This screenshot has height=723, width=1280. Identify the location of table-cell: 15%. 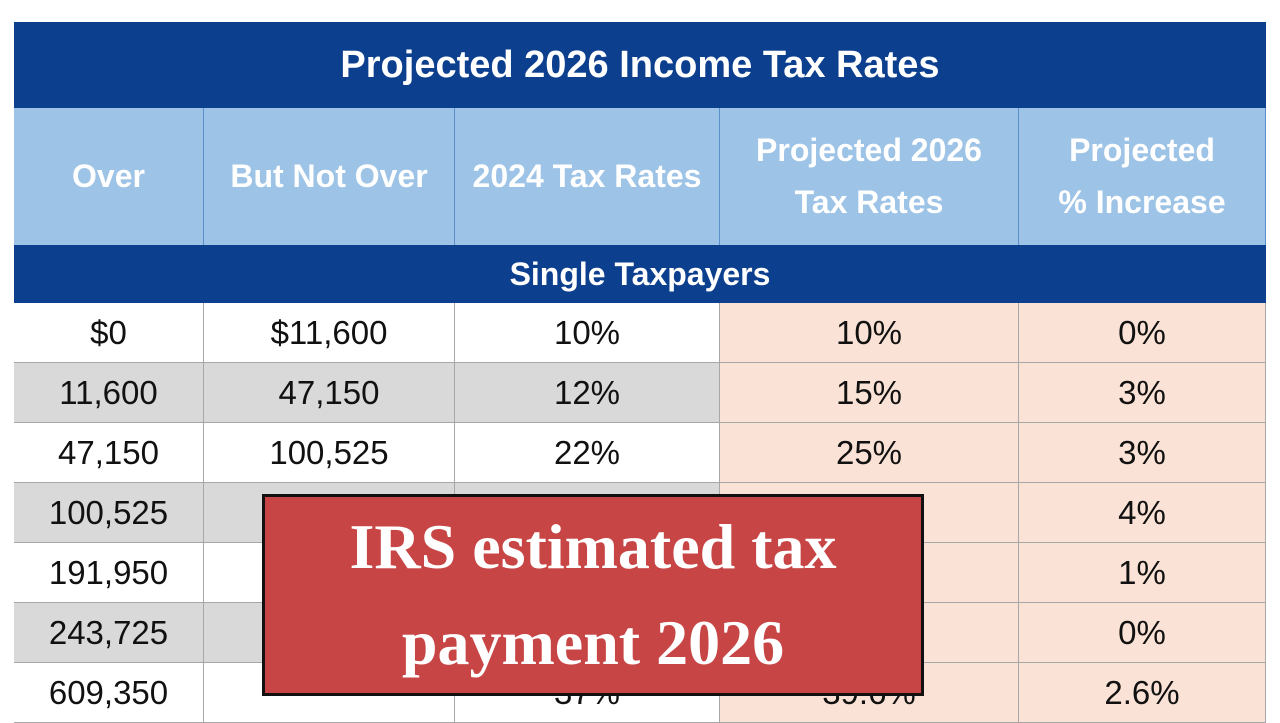
(869, 393).